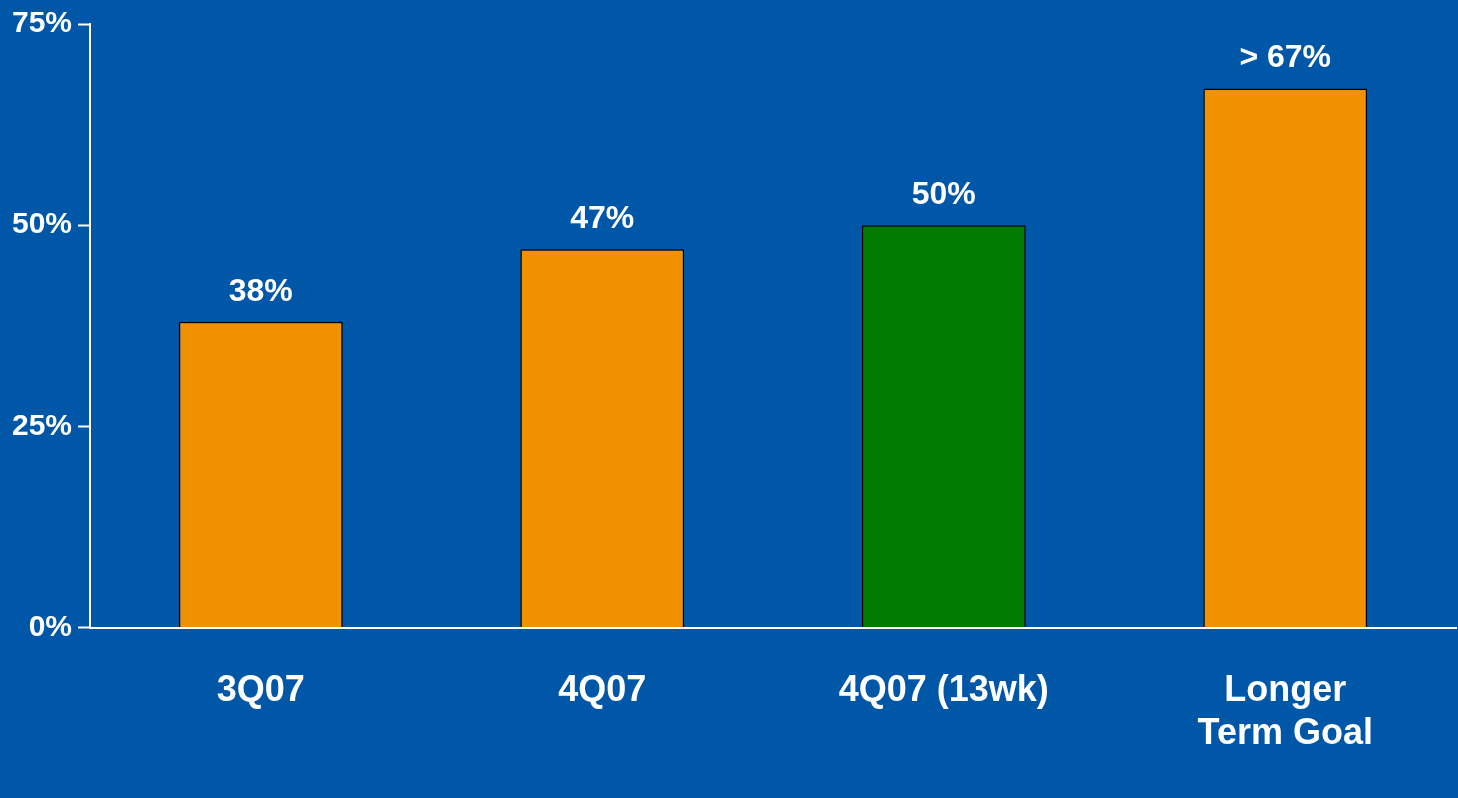  What do you see at coordinates (602, 217) in the screenshot?
I see `data-label: 47%` at bounding box center [602, 217].